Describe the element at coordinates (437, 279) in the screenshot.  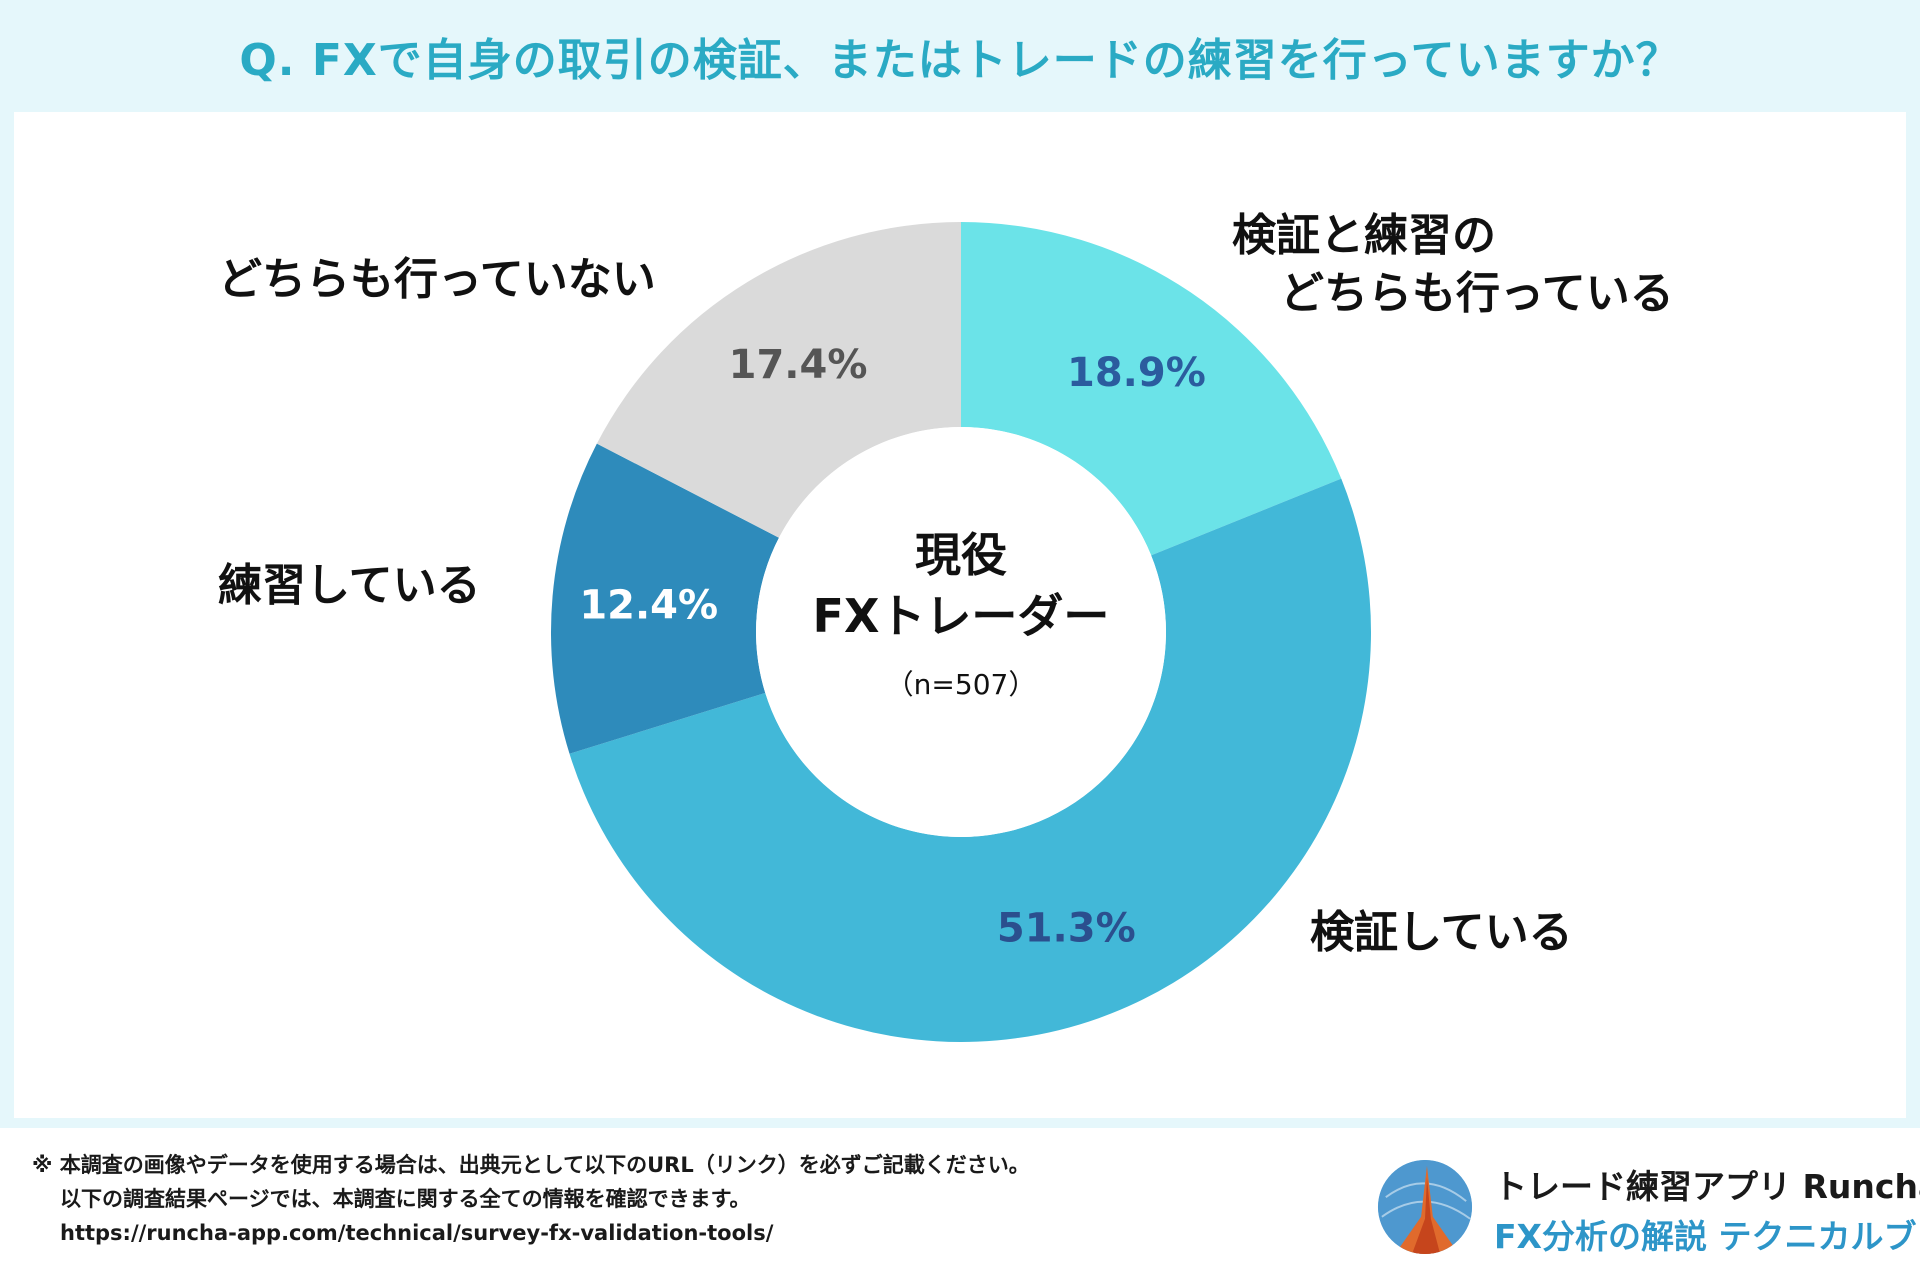
I see `category-label-4-line1: どちらも行っていない` at that location.